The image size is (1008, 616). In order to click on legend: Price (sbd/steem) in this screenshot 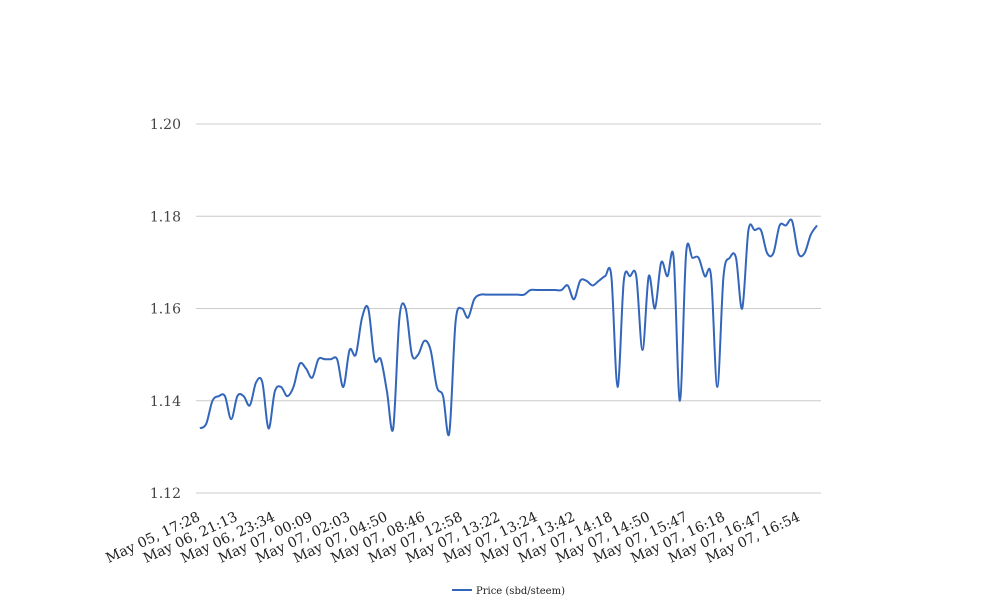, I will do `click(508, 591)`.